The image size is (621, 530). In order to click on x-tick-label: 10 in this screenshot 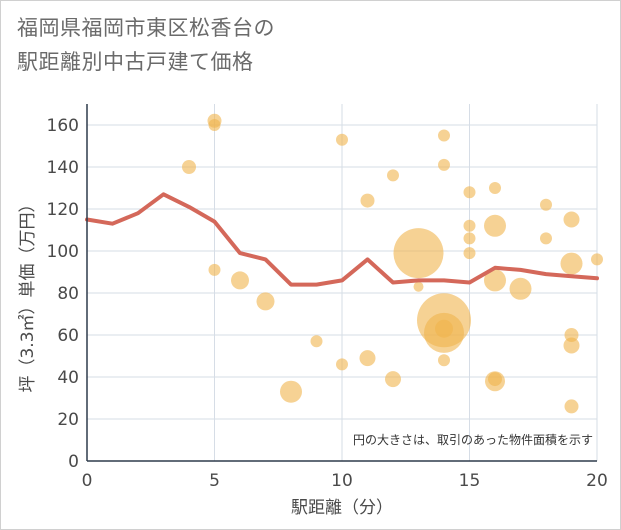, I will do `click(342, 481)`.